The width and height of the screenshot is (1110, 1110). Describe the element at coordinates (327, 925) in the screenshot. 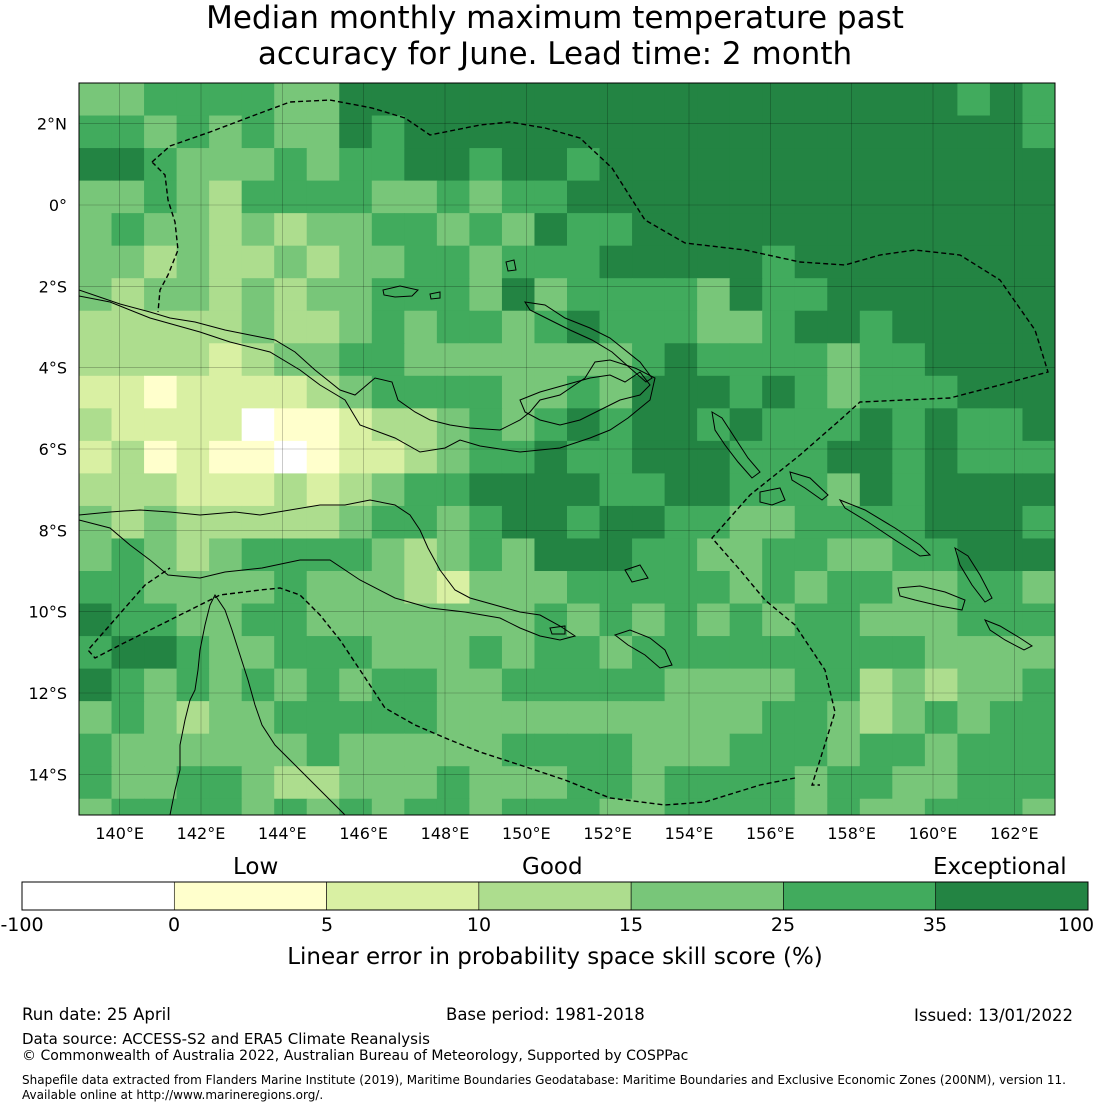

I see `colorbar-tick: 5` at that location.